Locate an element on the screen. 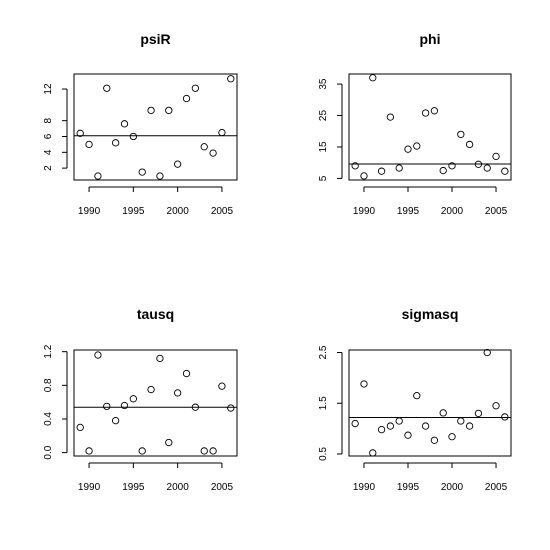 The image size is (550, 550). y-tick-label: 4 is located at coordinates (48, 152).